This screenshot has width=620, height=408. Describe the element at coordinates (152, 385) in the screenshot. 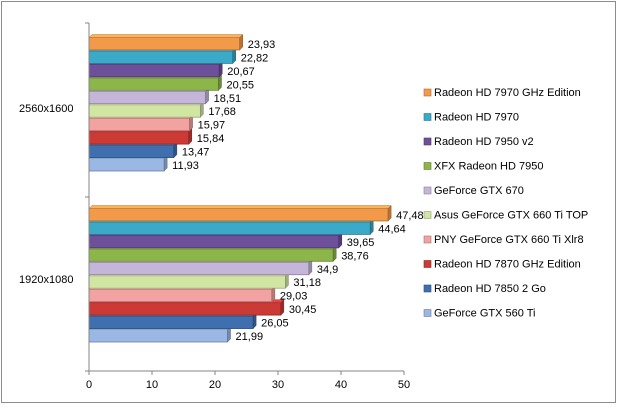

I see `x-tick-label: 10` at that location.